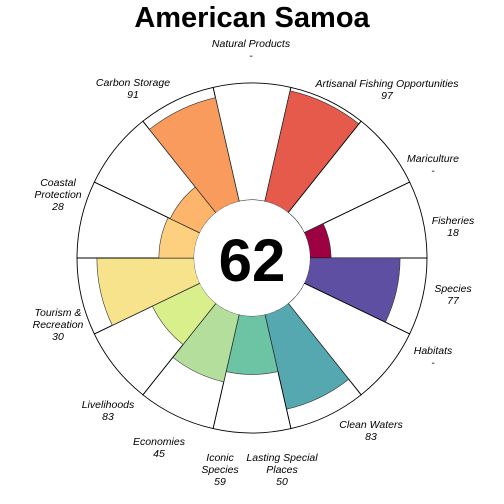 This screenshot has height=504, width=504. Describe the element at coordinates (133, 95) in the screenshot. I see `petal-value-carbon-storage: 91` at that location.